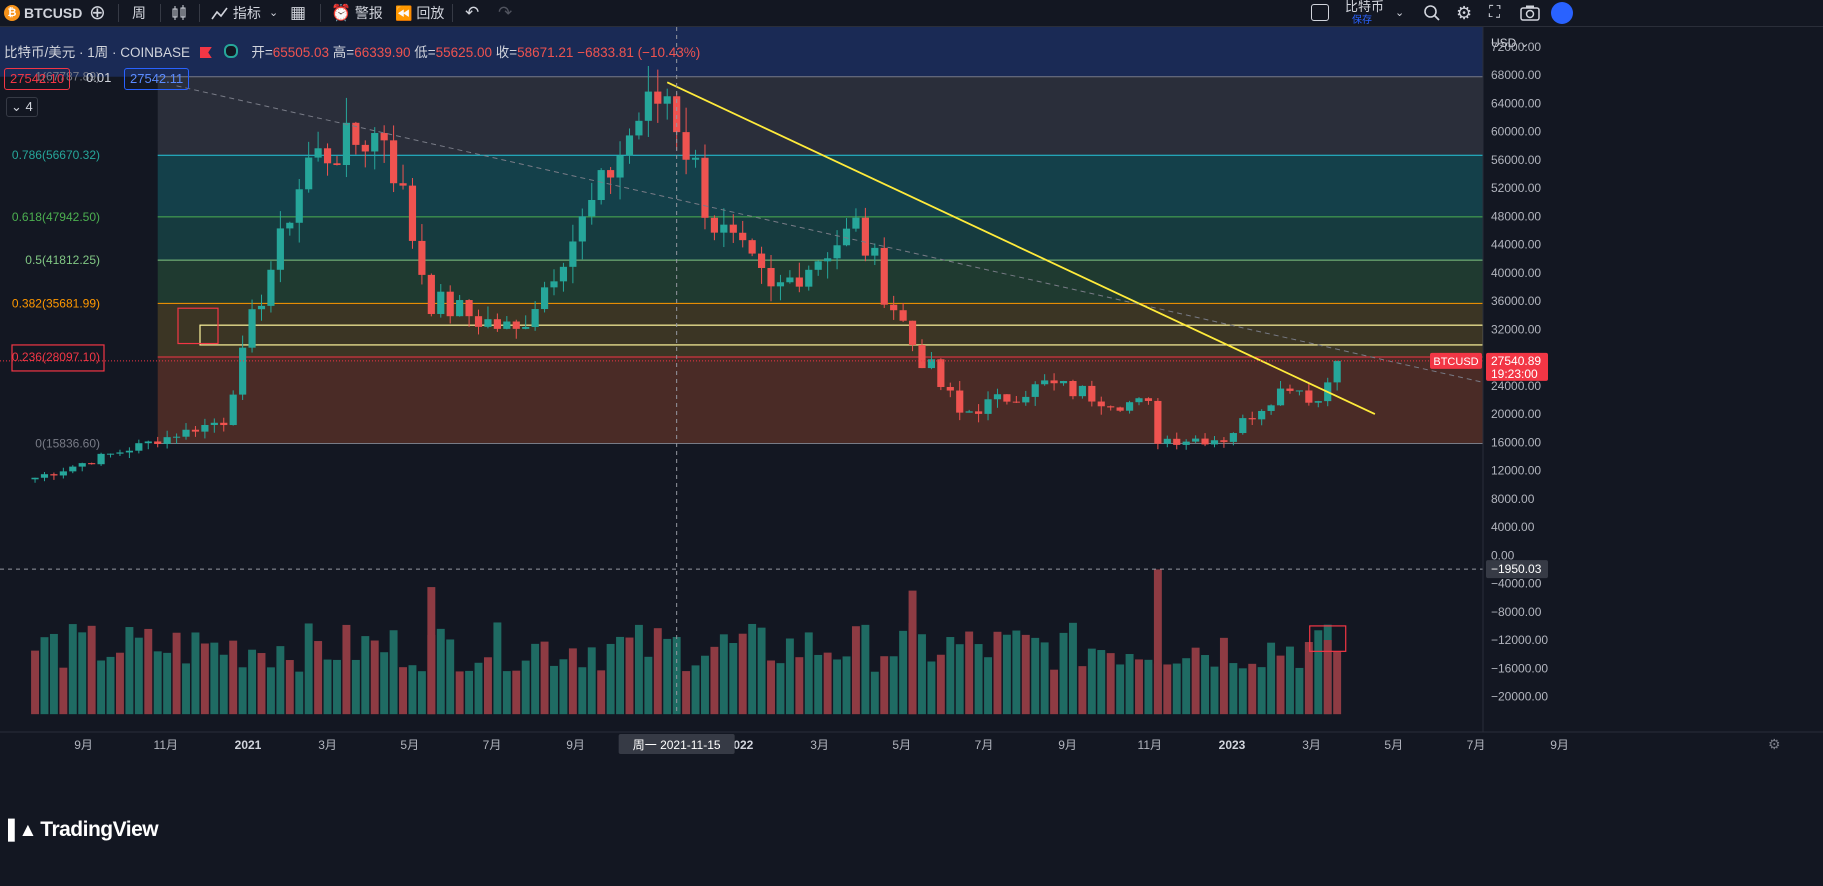 This screenshot has width=1823, height=886. I want to click on x-tick-label: 9月, so click(575, 745).